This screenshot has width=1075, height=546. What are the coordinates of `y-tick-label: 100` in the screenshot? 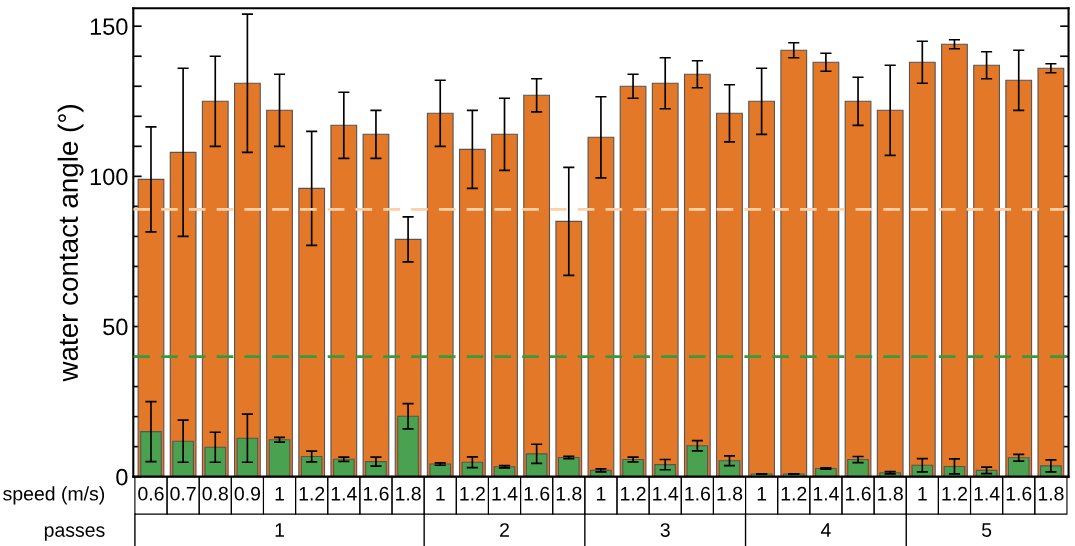 It's located at (109, 177).